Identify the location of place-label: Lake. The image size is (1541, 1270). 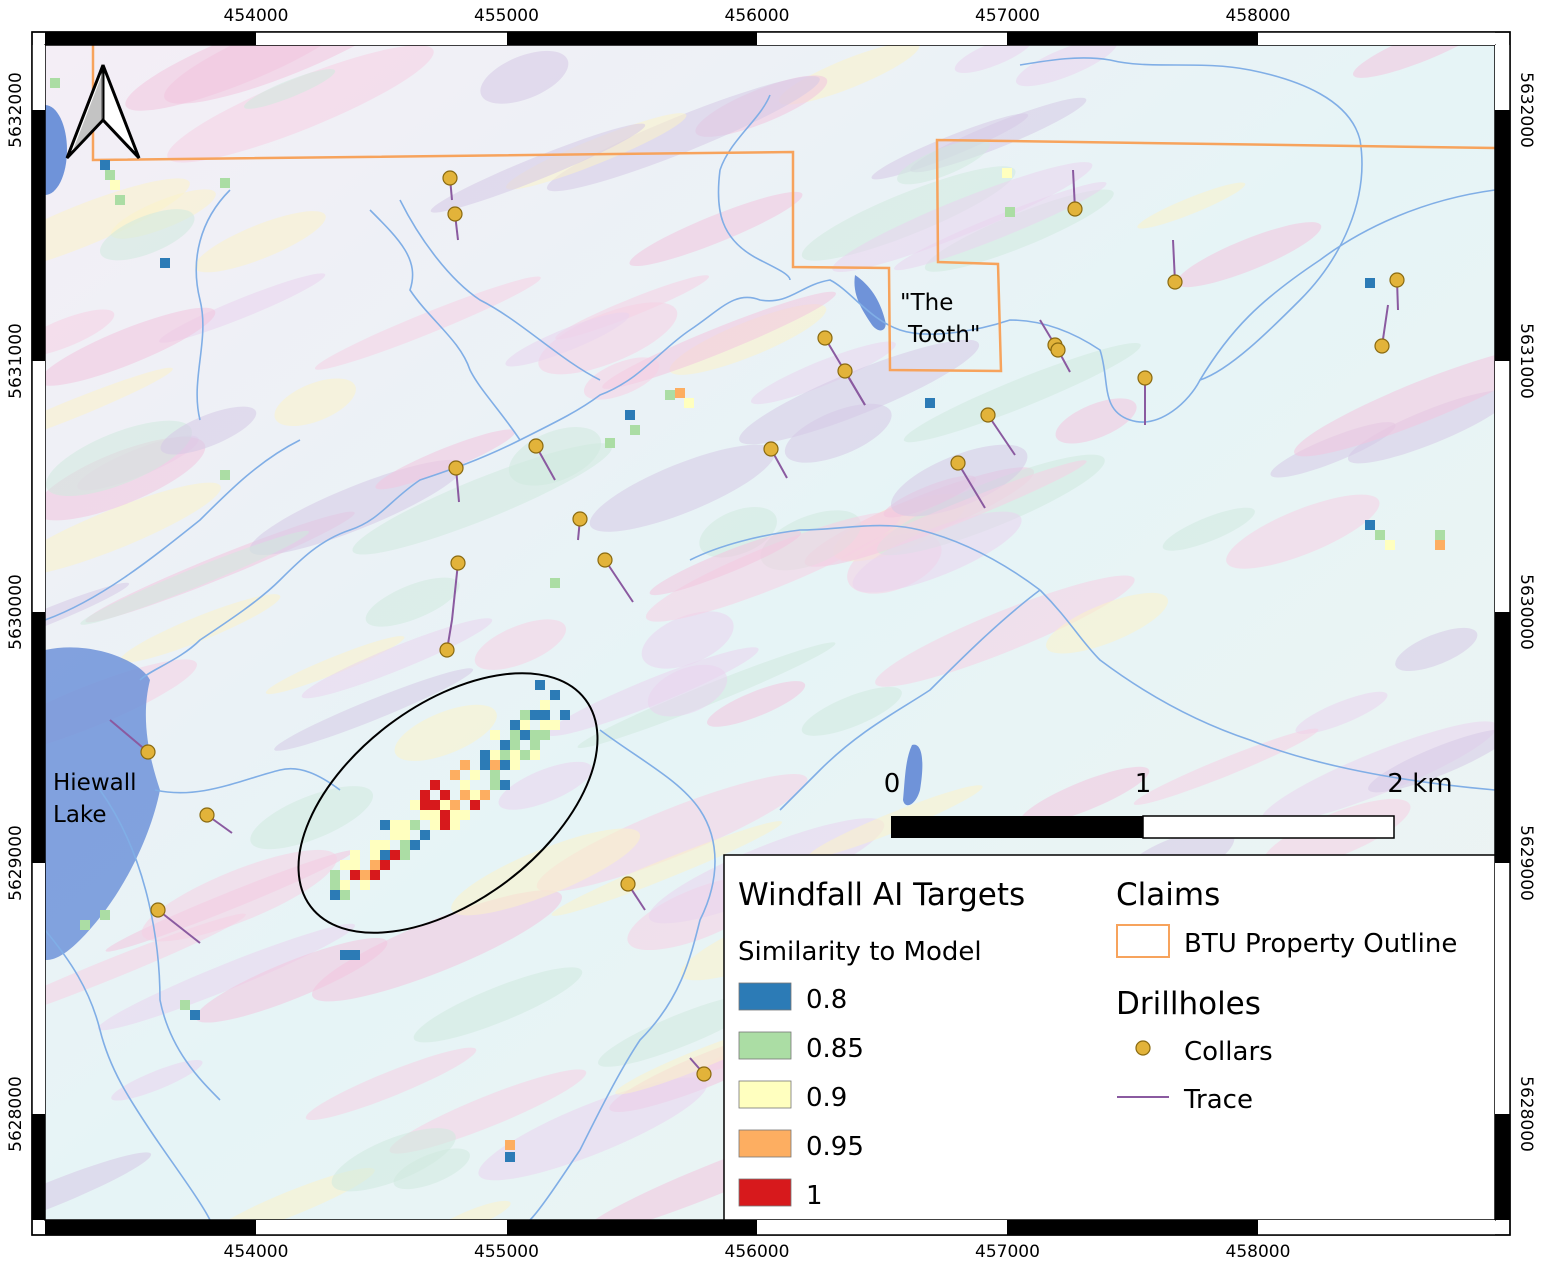
(80, 815).